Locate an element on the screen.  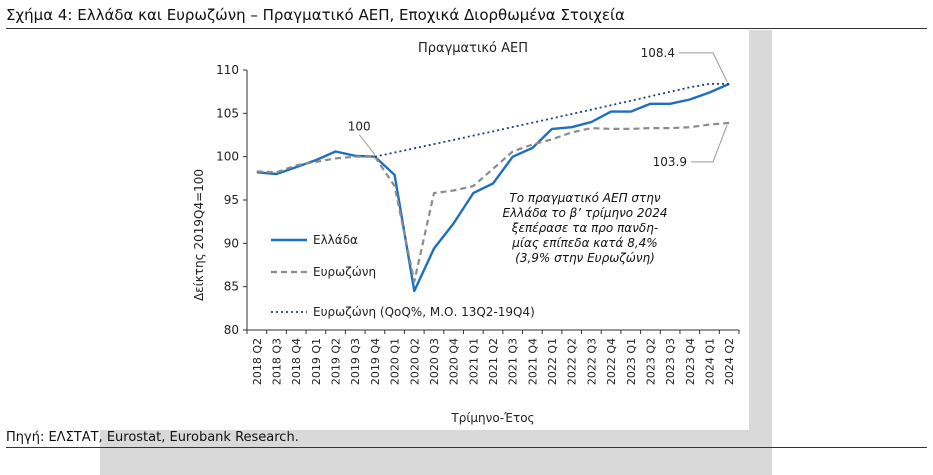
annotation-note-line: ξεπέρασε τα προ πανδη- is located at coordinates (584, 228).